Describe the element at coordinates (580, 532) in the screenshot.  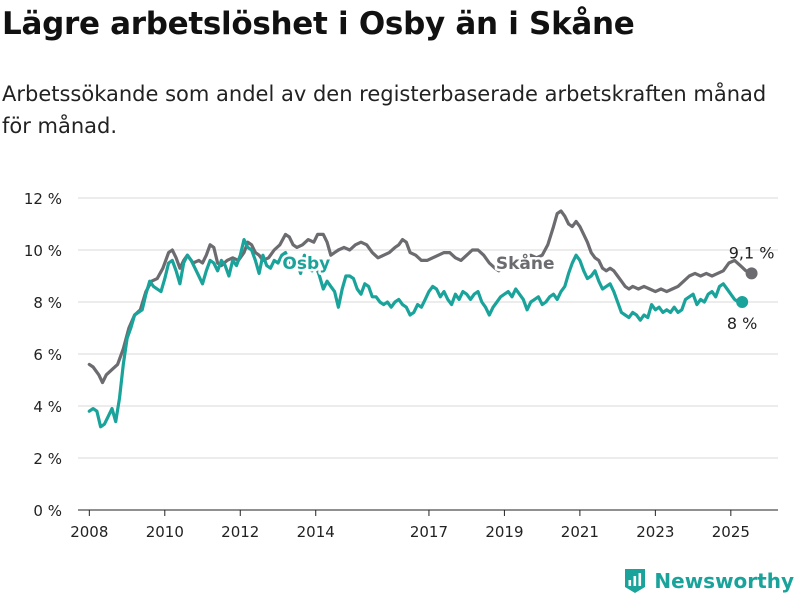
I see `x-tick-label: 2021` at that location.